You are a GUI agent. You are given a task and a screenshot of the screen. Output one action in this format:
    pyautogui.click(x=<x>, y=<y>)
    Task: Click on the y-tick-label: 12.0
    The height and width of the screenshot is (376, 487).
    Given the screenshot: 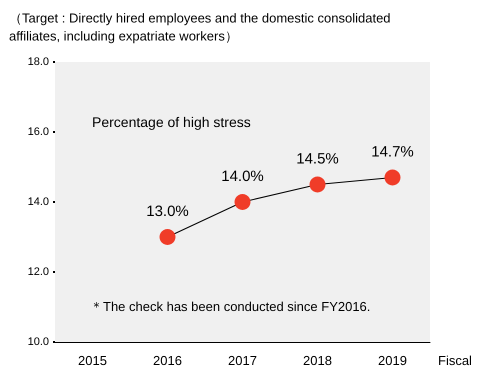 What is the action you would take?
    pyautogui.click(x=38, y=272)
    